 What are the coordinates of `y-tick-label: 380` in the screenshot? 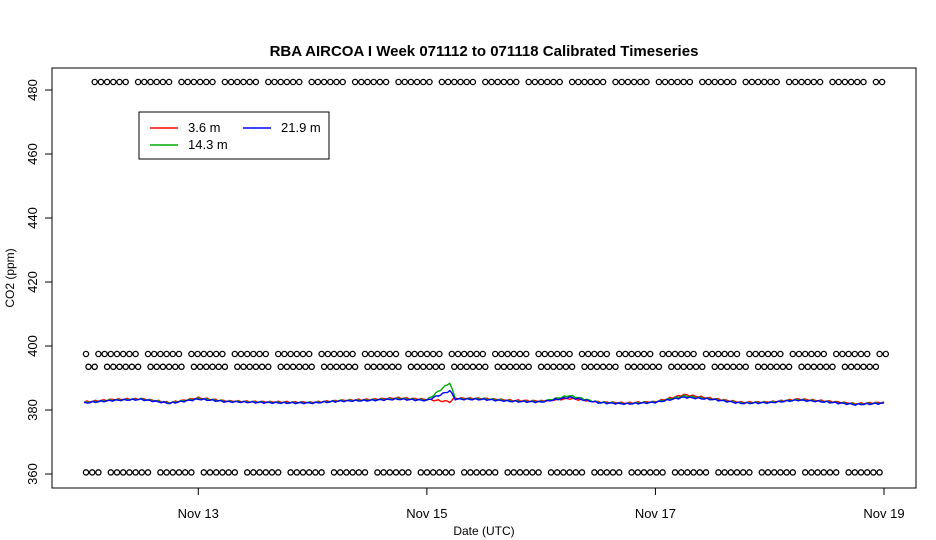 It's located at (32, 410).